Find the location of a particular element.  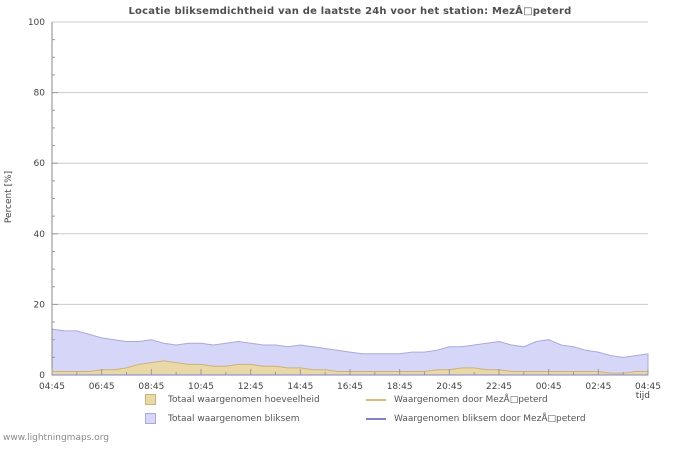

legend-swatch-line-bliksem-icon is located at coordinates (376, 418).